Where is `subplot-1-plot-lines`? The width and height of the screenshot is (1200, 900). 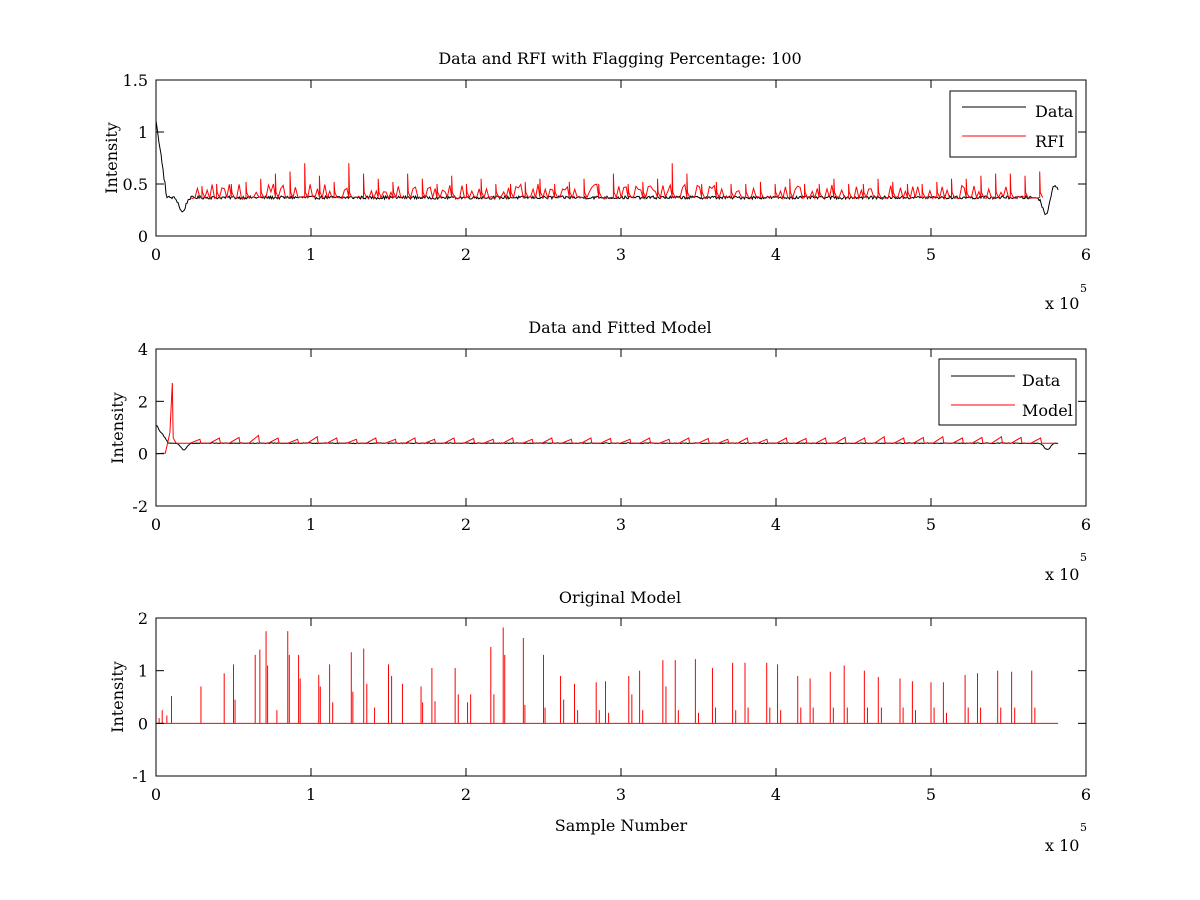 subplot-1-plot-lines is located at coordinates (607, 168).